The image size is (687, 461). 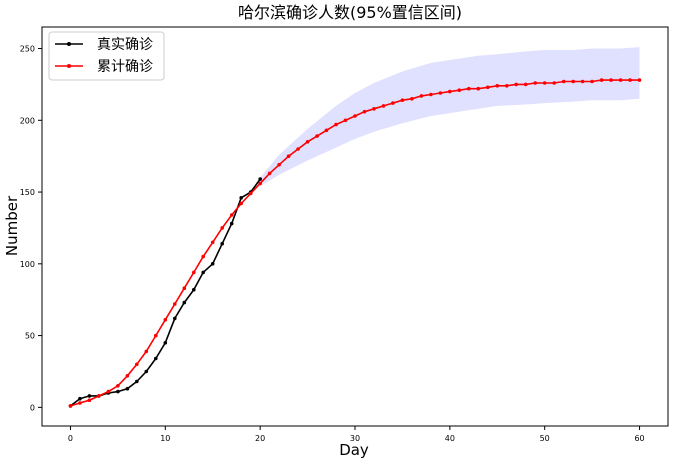 What do you see at coordinates (125, 45) in the screenshot?
I see `legend-label-0: 真实确诊` at bounding box center [125, 45].